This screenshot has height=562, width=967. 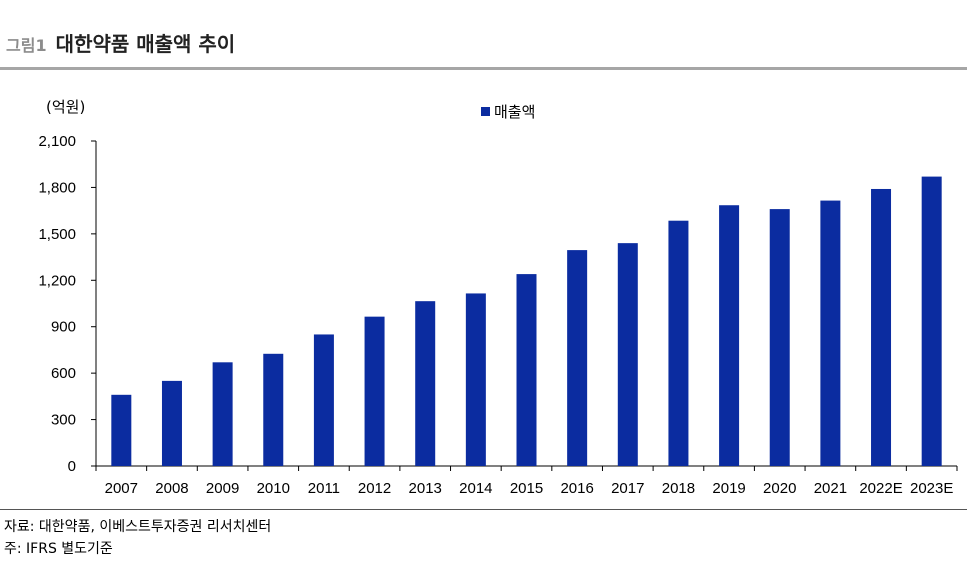 What do you see at coordinates (728, 488) in the screenshot?
I see `x-tick-label: 2019` at bounding box center [728, 488].